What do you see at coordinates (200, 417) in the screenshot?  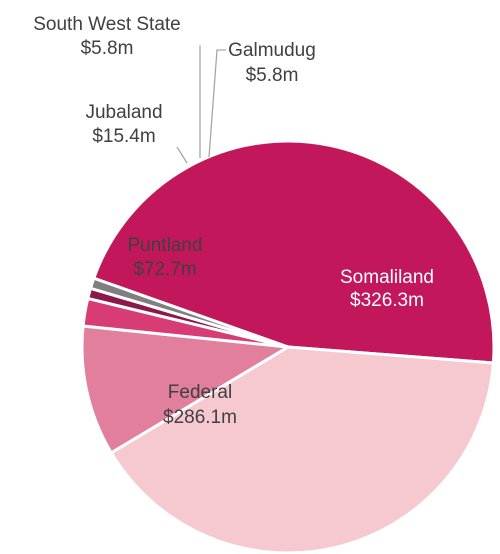 I see `value-federal: $286.1m` at bounding box center [200, 417].